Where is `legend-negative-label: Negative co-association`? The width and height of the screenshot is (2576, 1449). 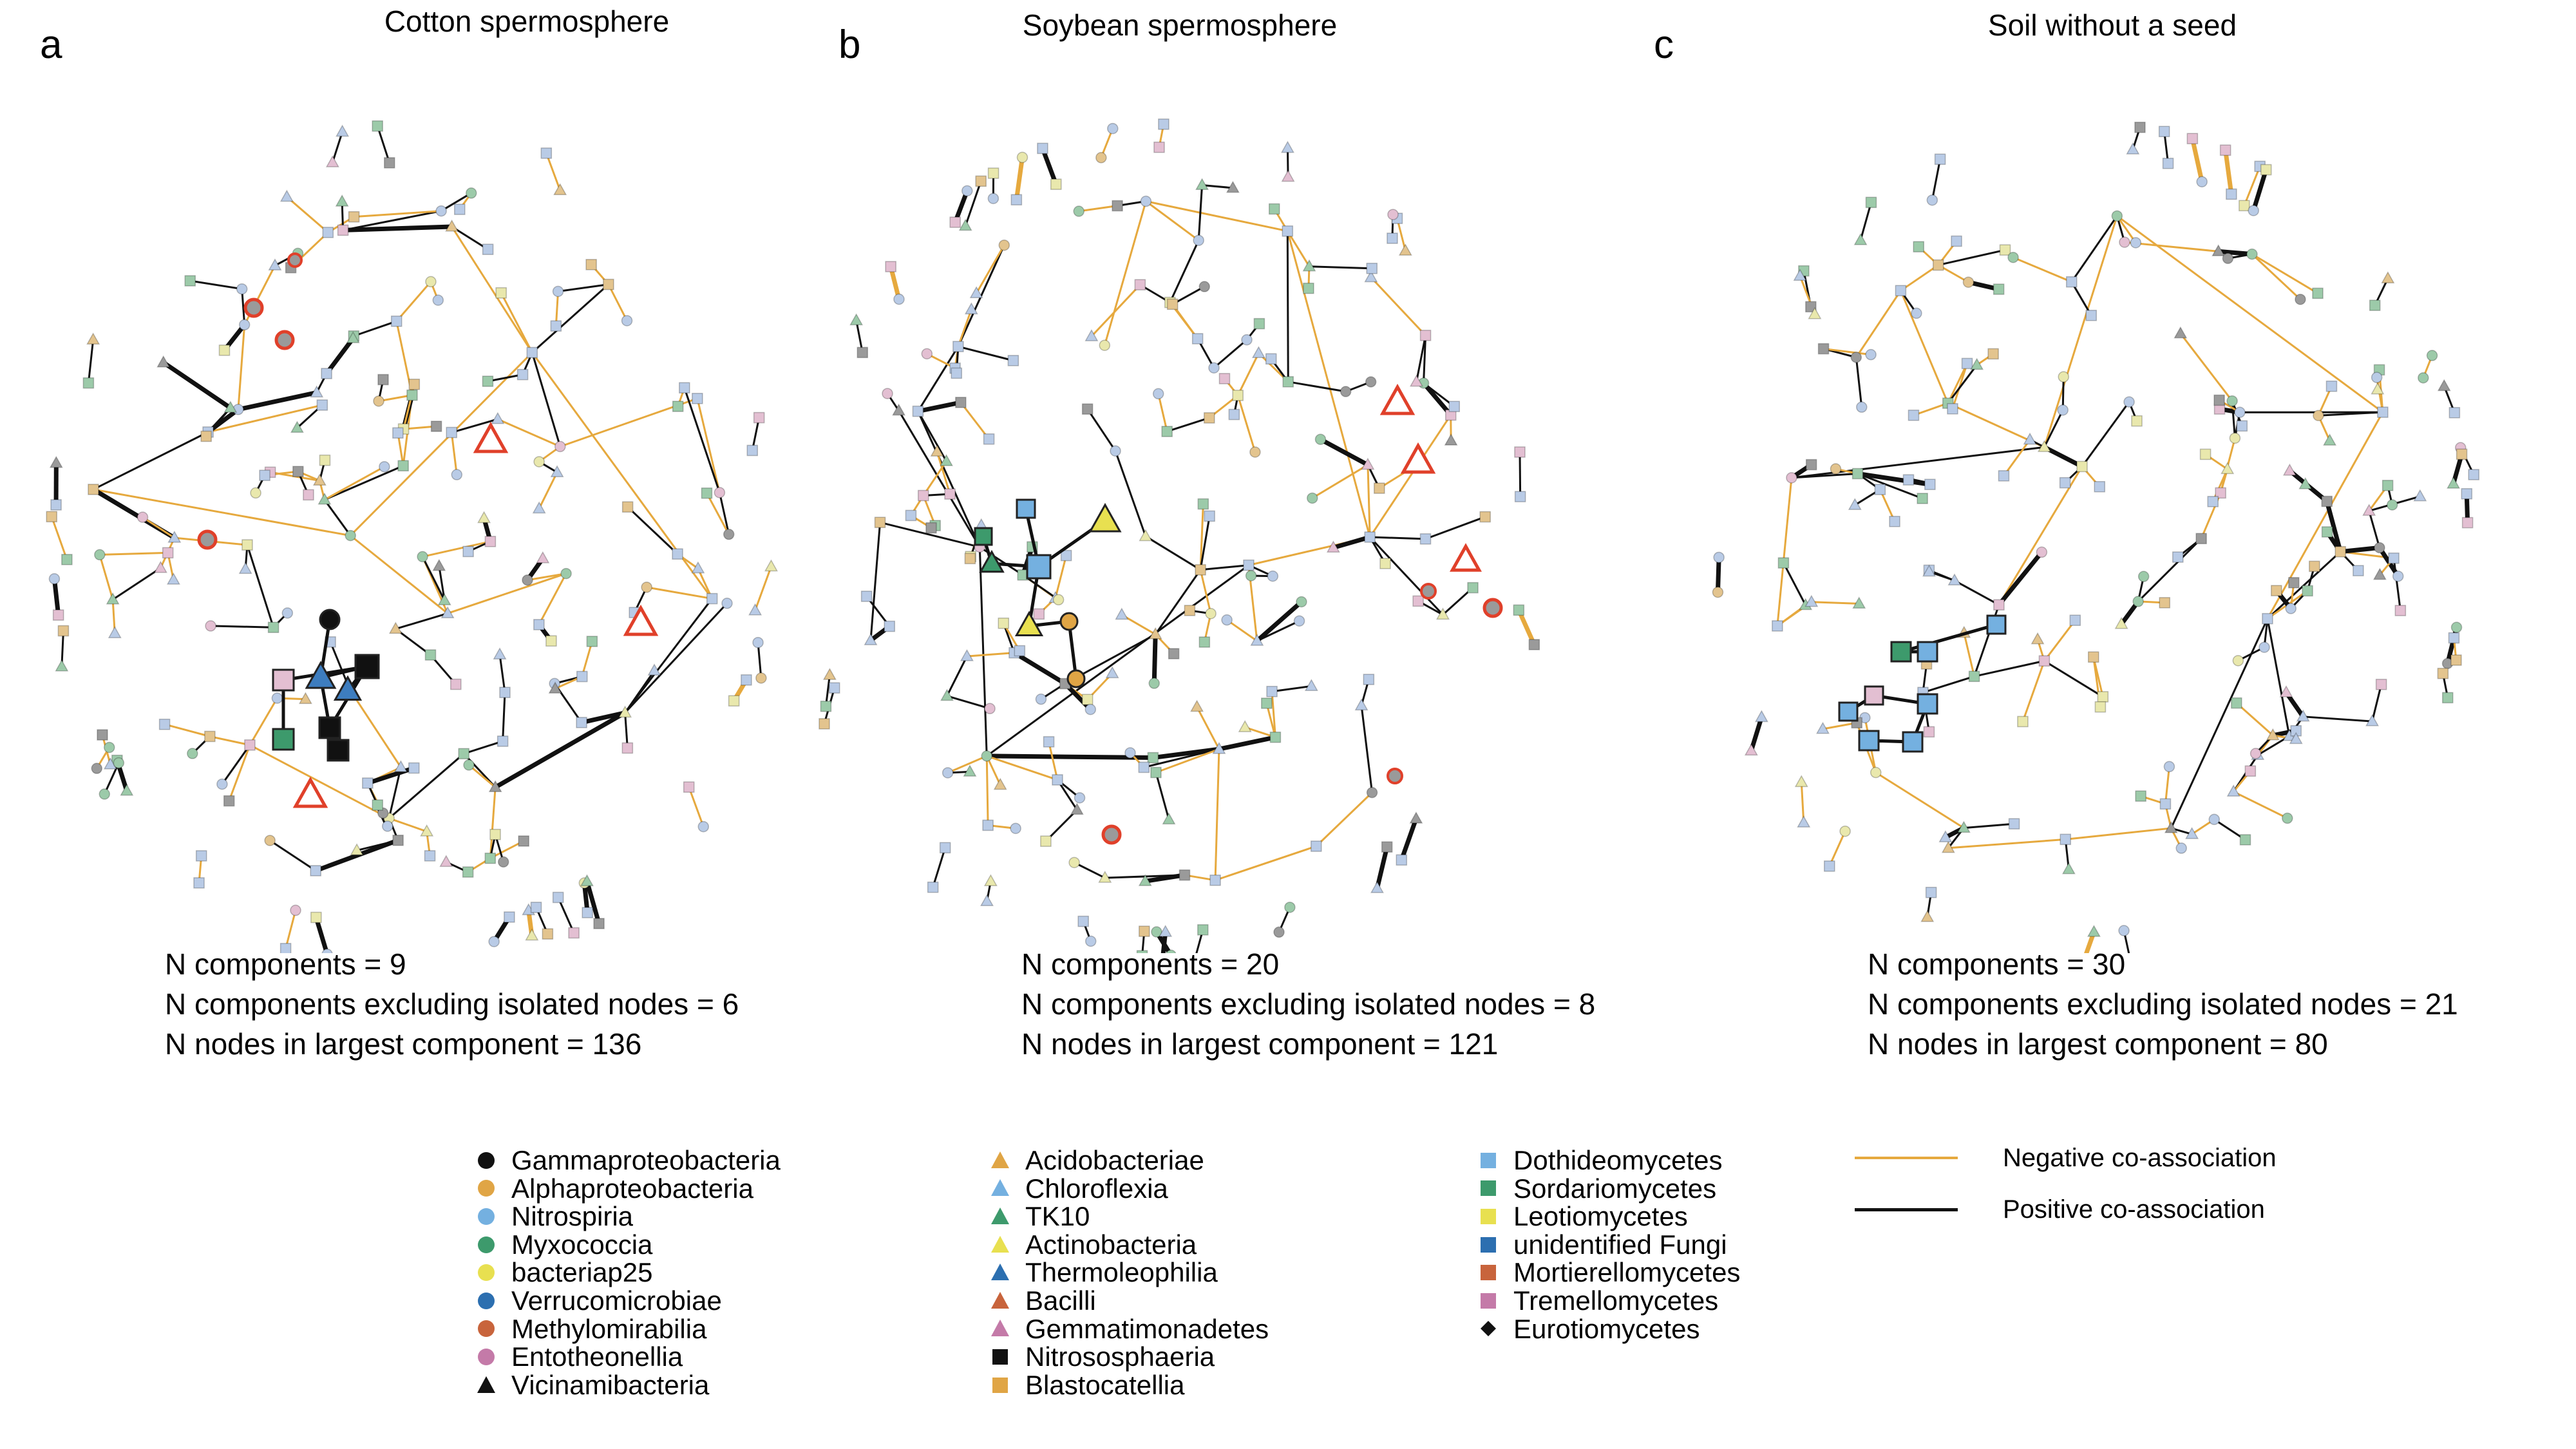
legend-negative-label: Negative co-association is located at coordinates (2140, 1157).